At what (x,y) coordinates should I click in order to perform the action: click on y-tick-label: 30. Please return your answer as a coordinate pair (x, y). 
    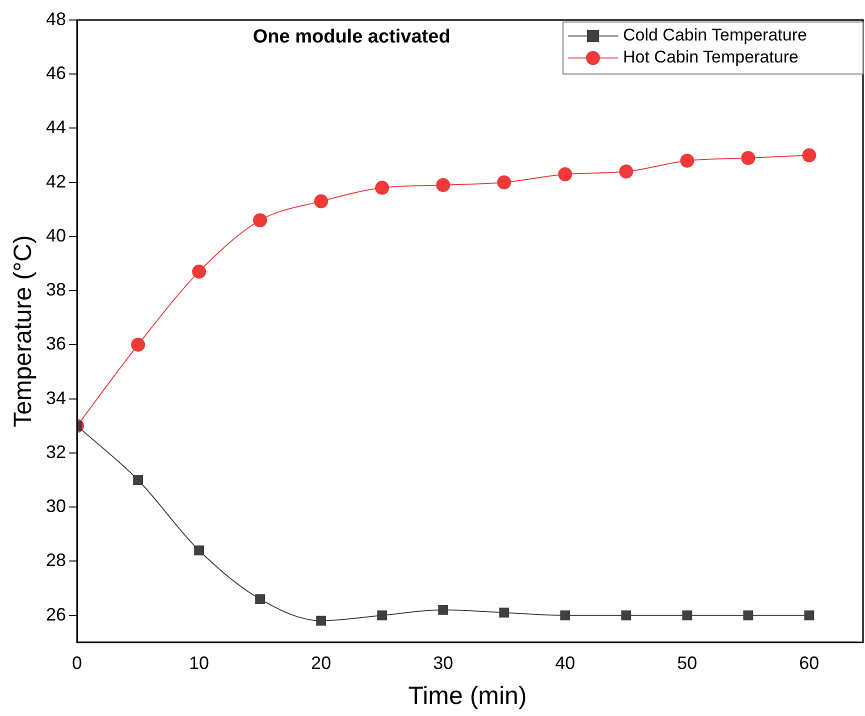
    Looking at the image, I should click on (56, 506).